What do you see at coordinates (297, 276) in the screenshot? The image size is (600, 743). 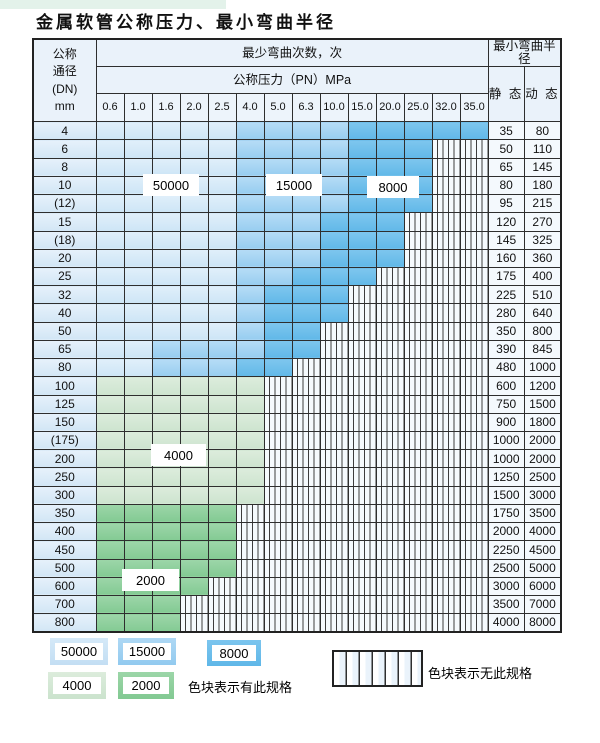 I see `table-row: 25 175 400` at bounding box center [297, 276].